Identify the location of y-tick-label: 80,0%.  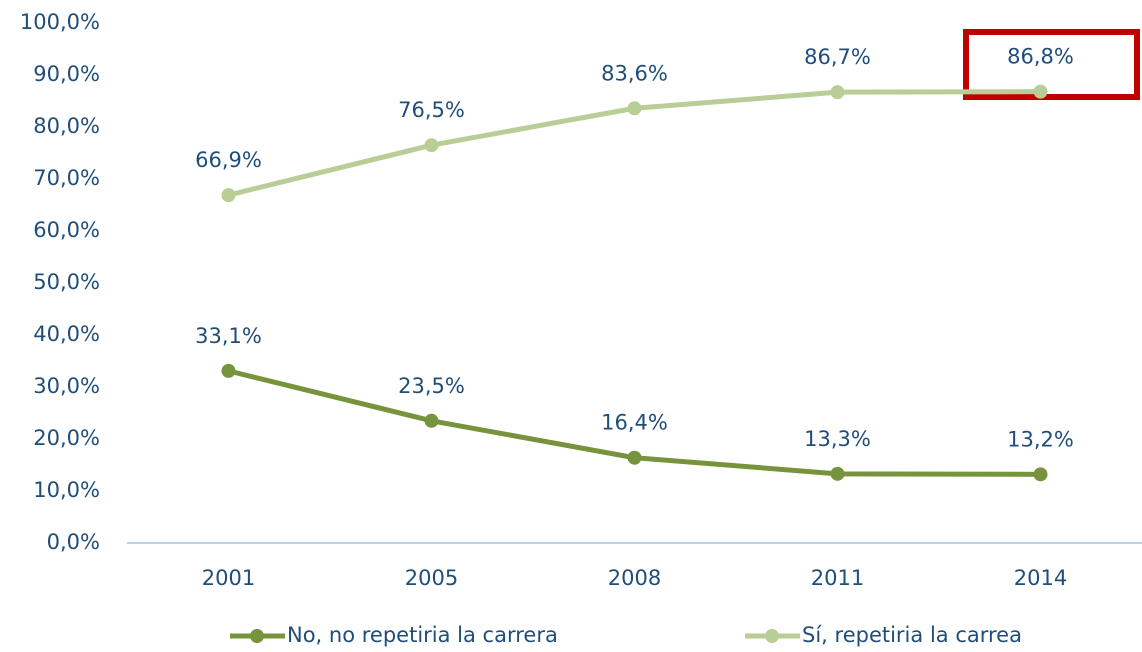
(66, 126).